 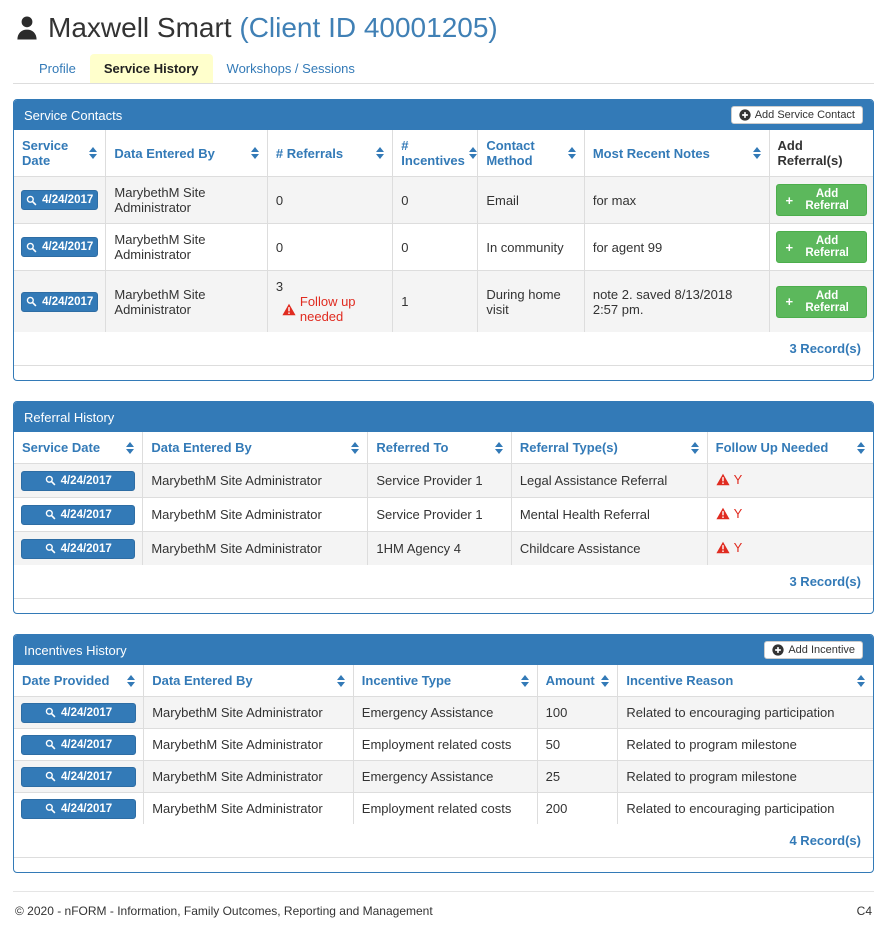 What do you see at coordinates (531, 301) in the screenshot?
I see `contact-method-cell: During home visit` at bounding box center [531, 301].